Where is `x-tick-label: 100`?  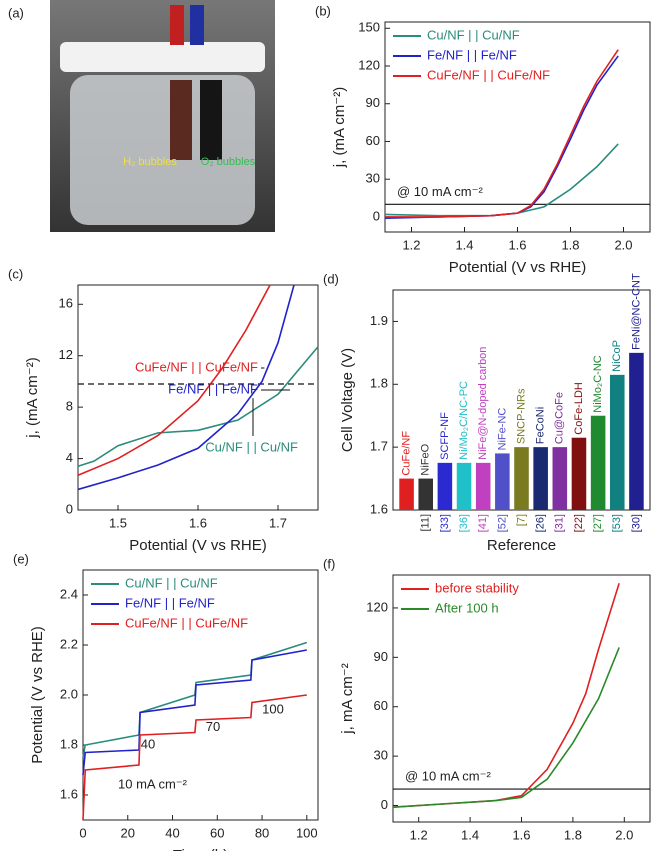
x-tick-label: 100 is located at coordinates (307, 832).